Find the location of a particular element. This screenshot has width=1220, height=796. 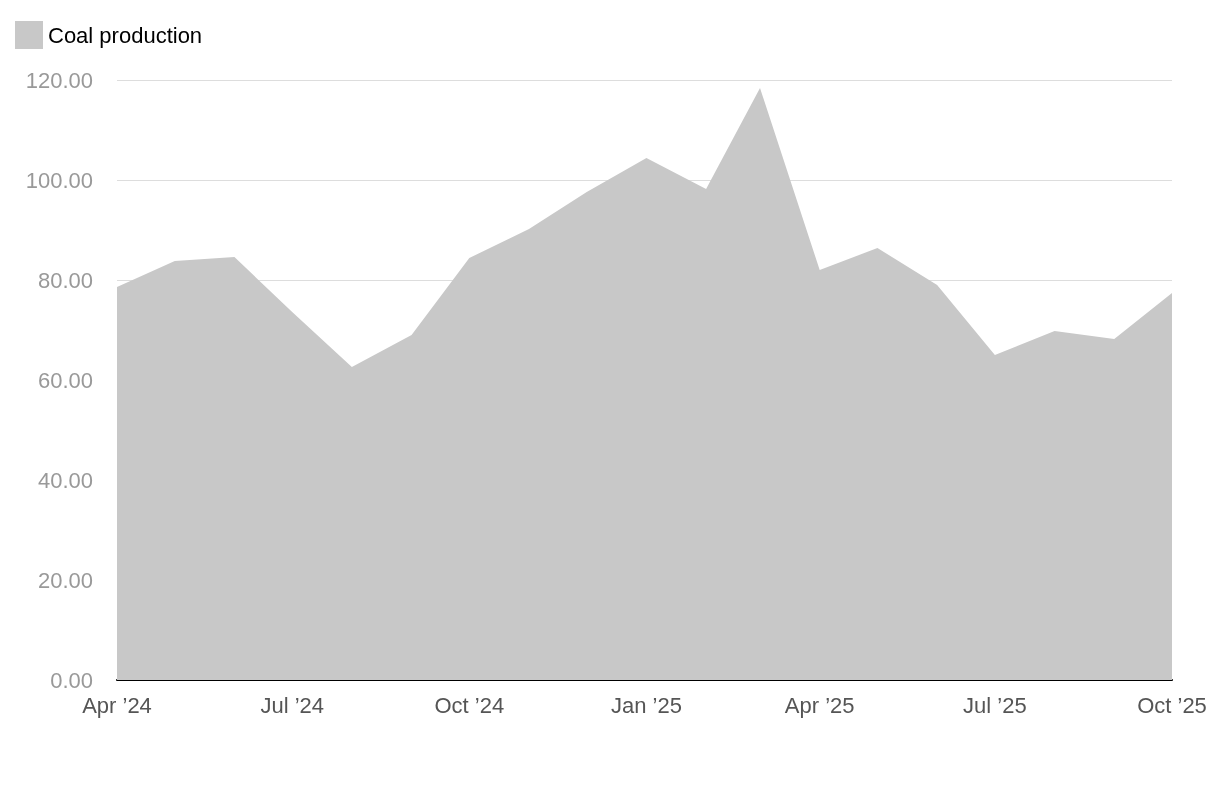

y-tick-label: 40.00 is located at coordinates (65, 480).